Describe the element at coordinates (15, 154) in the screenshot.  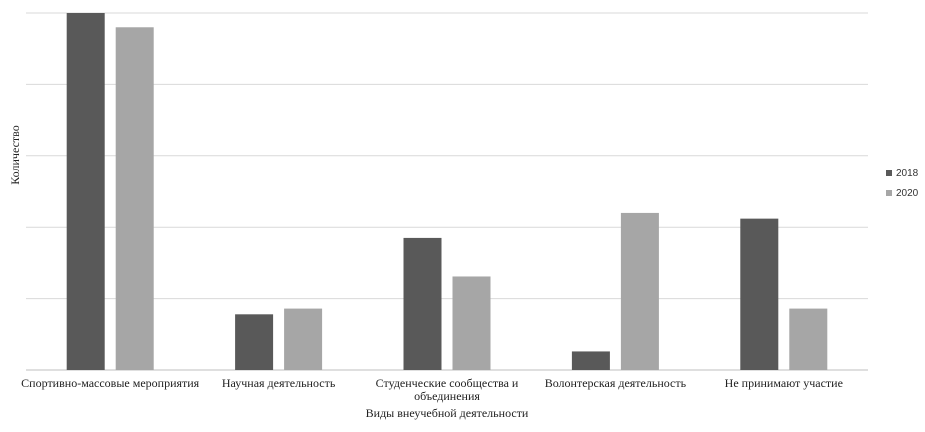
I see `y-axis-title: Количество` at that location.